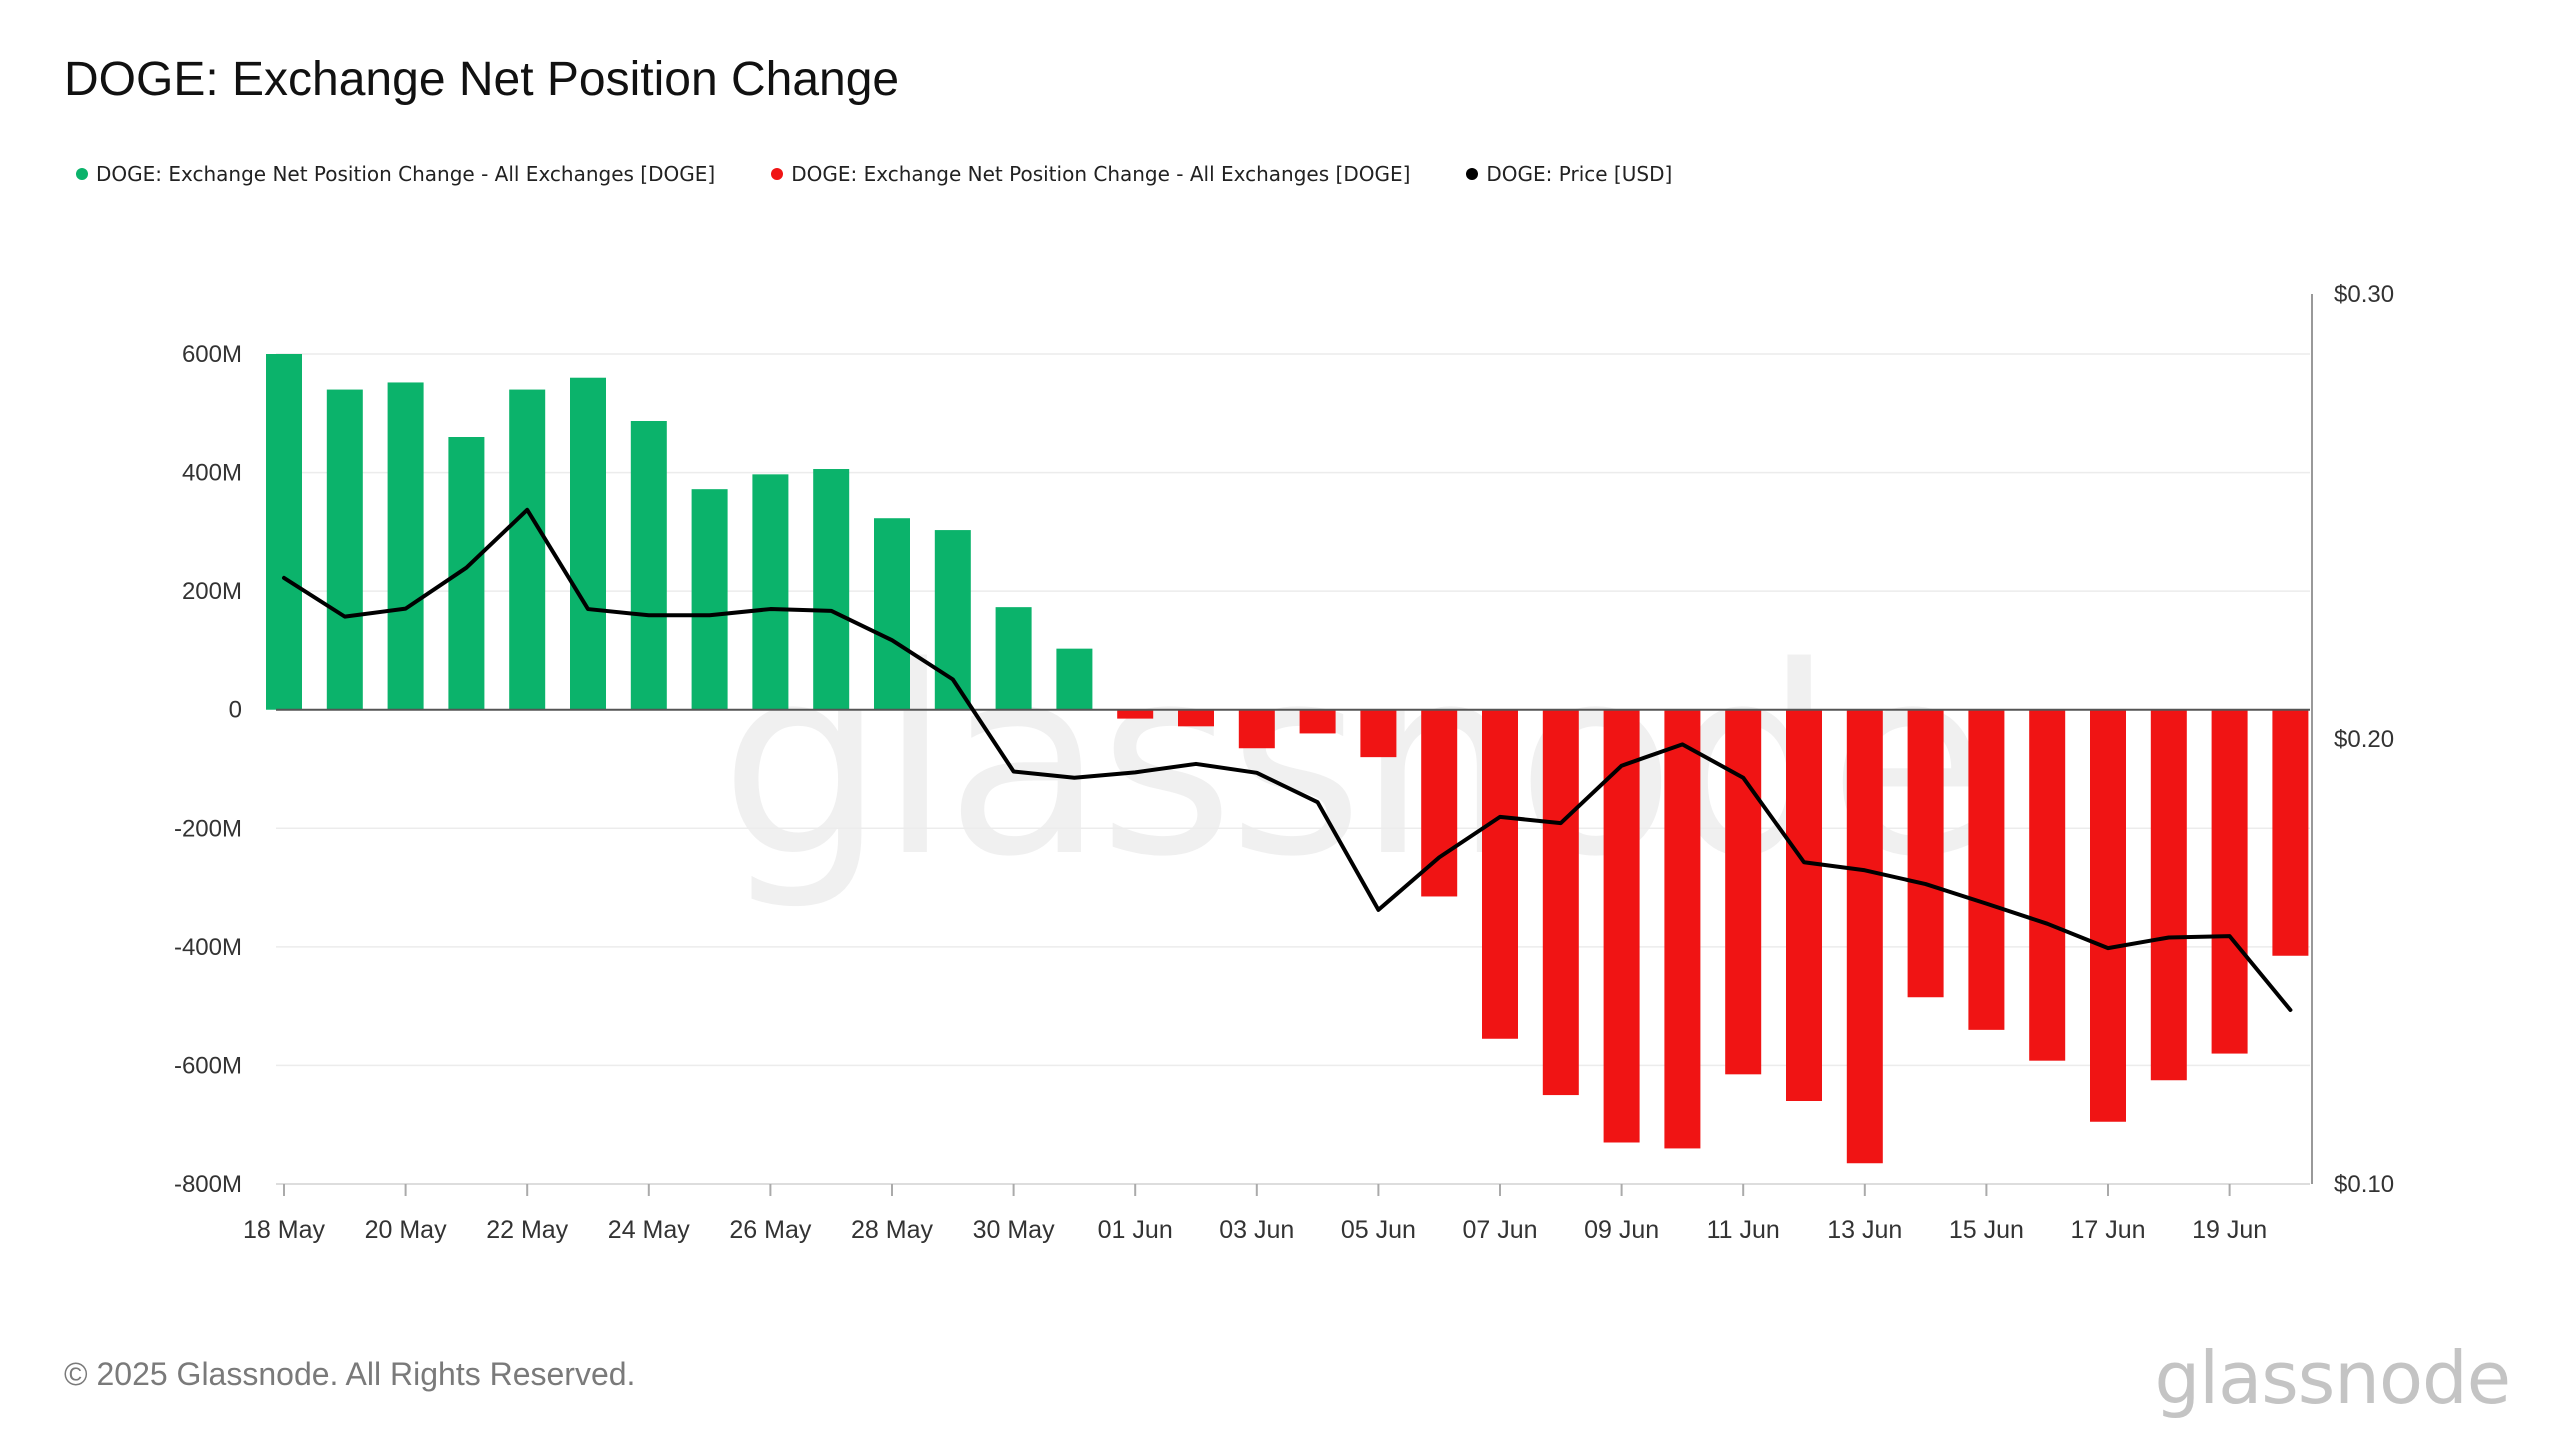 This screenshot has height=1440, width=2560. I want to click on glassnode-logo: glassnode, so click(2332, 1378).